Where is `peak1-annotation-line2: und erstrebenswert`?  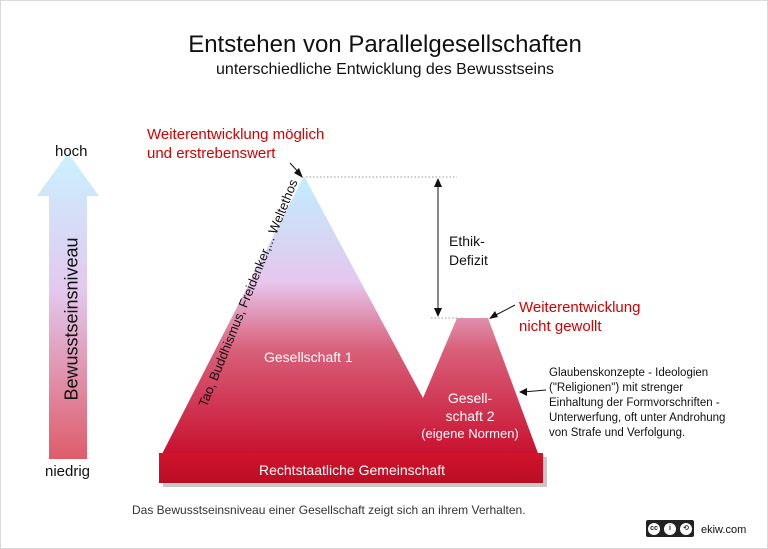
peak1-annotation-line2: und erstrebenswert is located at coordinates (211, 153).